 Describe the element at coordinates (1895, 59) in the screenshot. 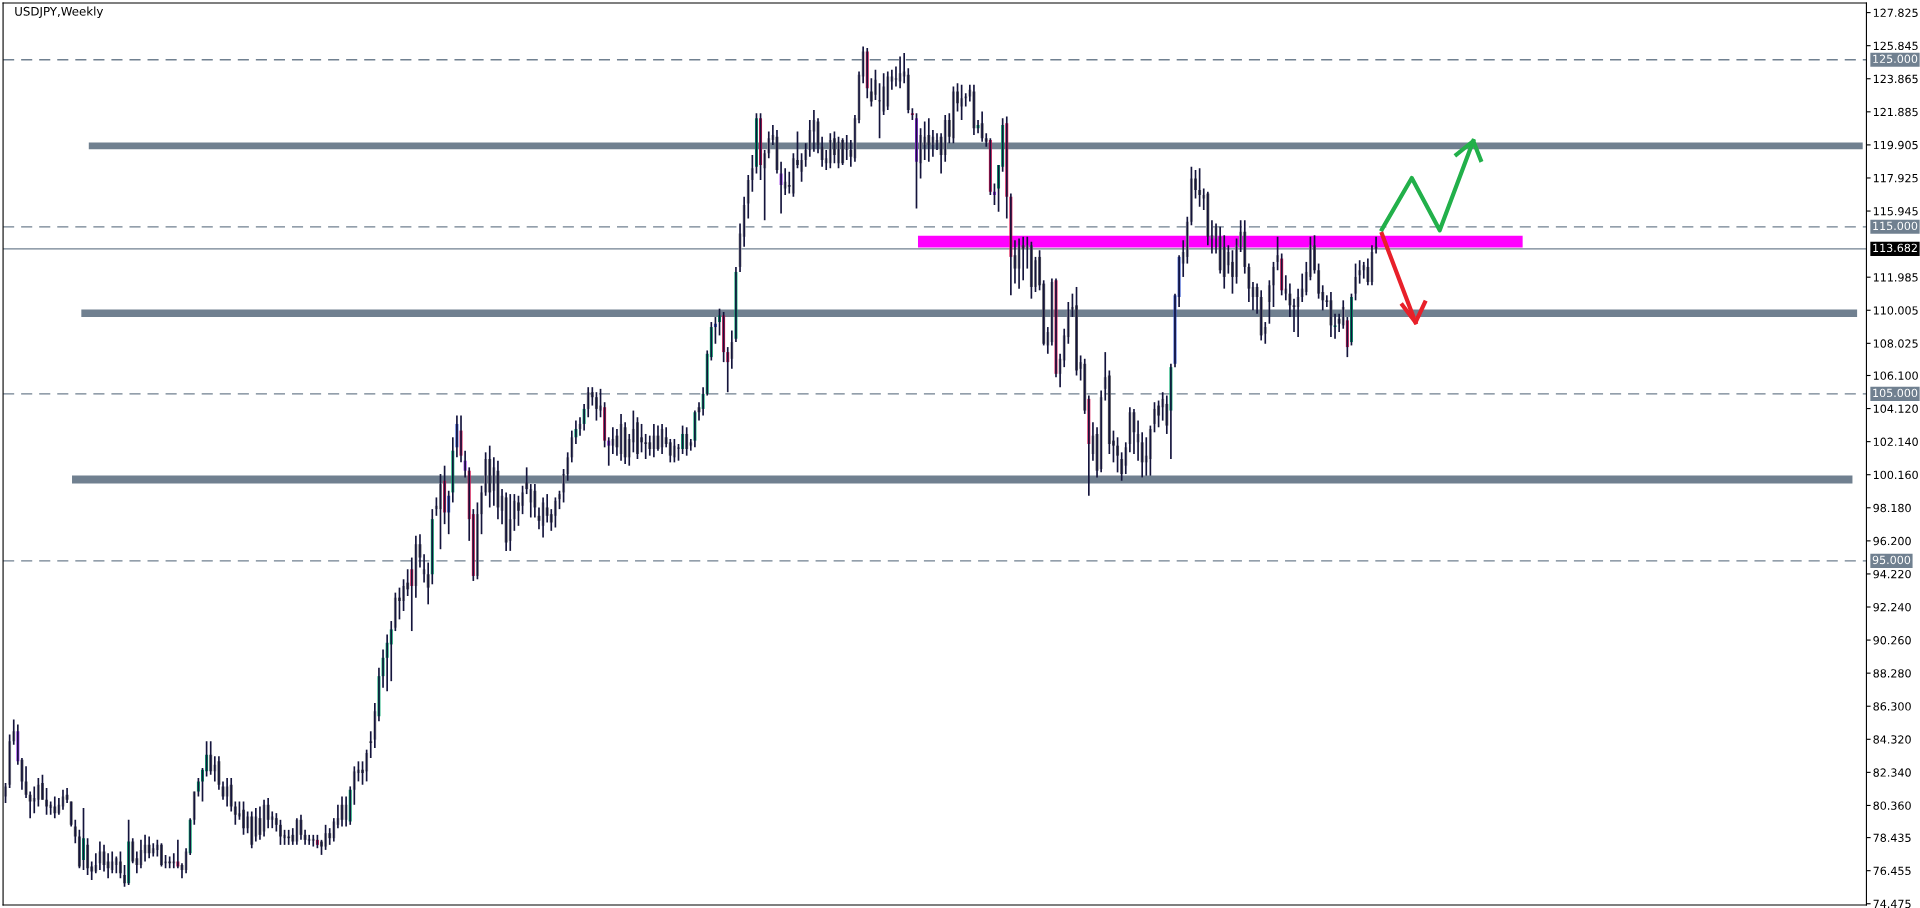

I see `ref-line-label: 125.000` at that location.